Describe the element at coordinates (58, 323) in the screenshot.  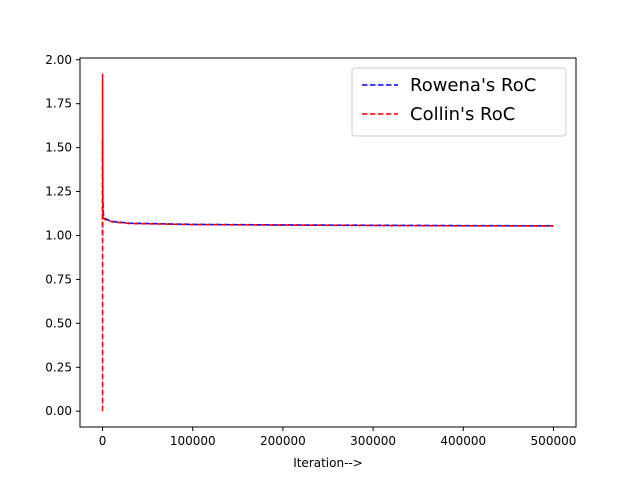
I see `y-tick-label: 0.50` at that location.